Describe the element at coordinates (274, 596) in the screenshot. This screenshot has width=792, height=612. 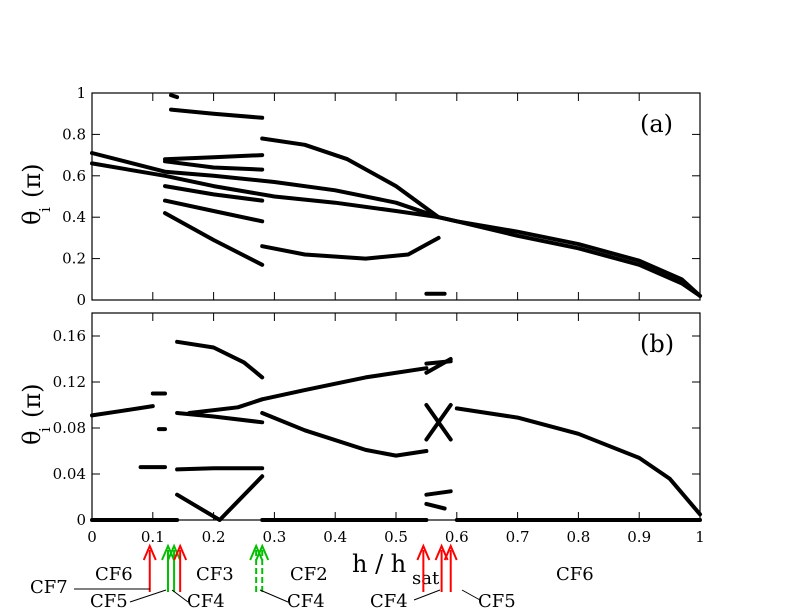
I see `pointer-cf4-b` at that location.